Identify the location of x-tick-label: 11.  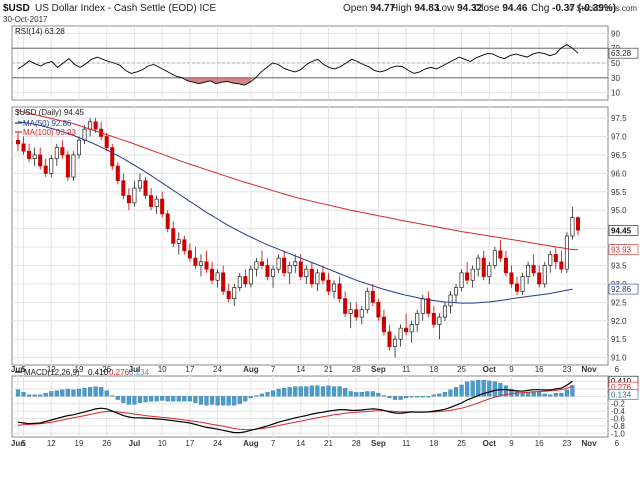
(406, 369).